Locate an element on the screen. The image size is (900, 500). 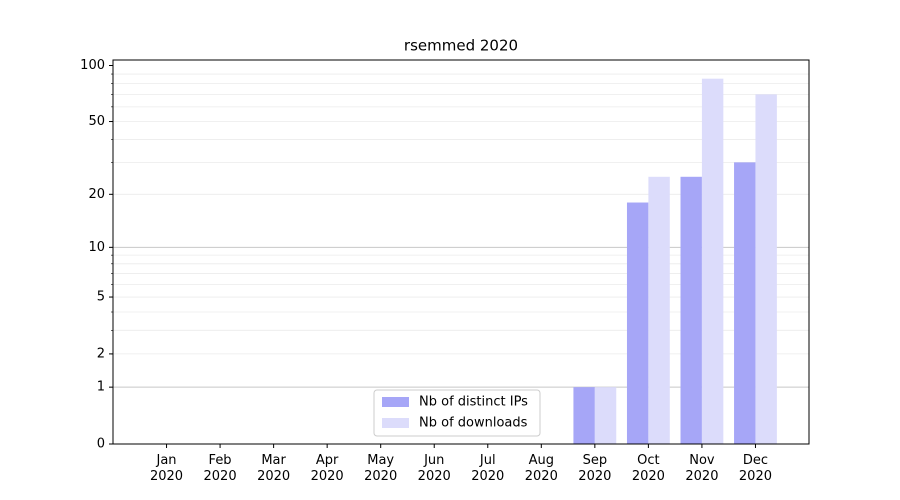
x-tick-label: Apr 2020 is located at coordinates (327, 468).